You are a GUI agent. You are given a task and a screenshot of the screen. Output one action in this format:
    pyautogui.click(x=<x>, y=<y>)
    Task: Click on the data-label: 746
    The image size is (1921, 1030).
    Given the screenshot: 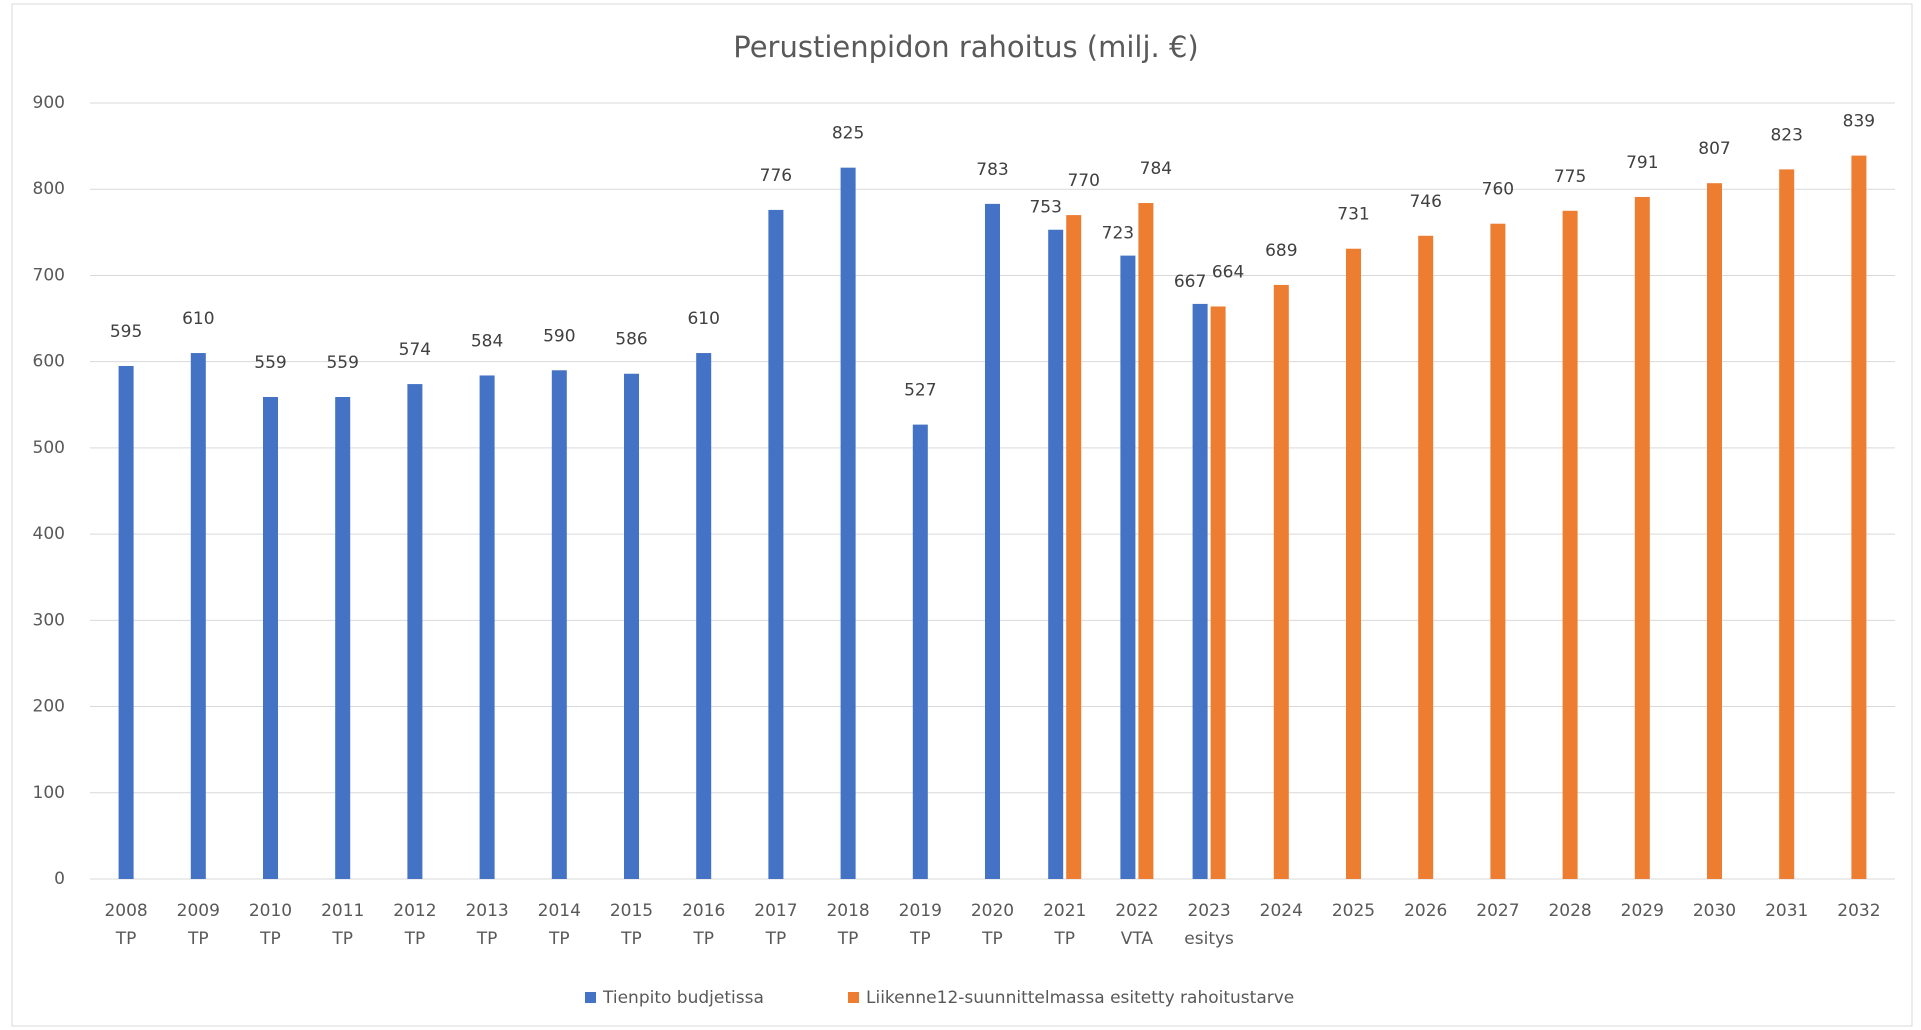 What is the action you would take?
    pyautogui.click(x=1425, y=202)
    